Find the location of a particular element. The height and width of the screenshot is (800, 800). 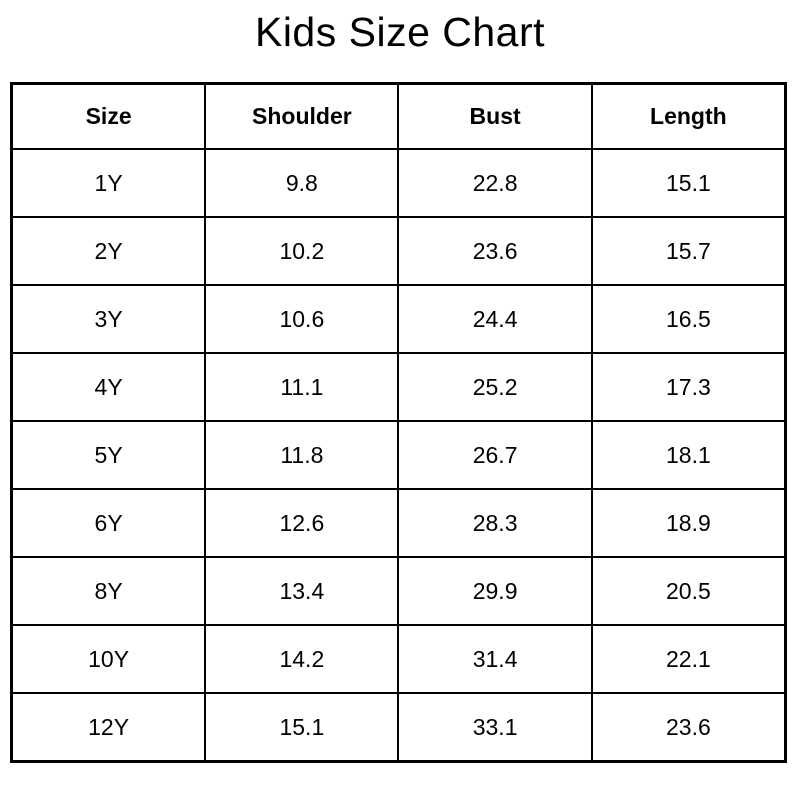

value-cell: 13.4 is located at coordinates (302, 591).